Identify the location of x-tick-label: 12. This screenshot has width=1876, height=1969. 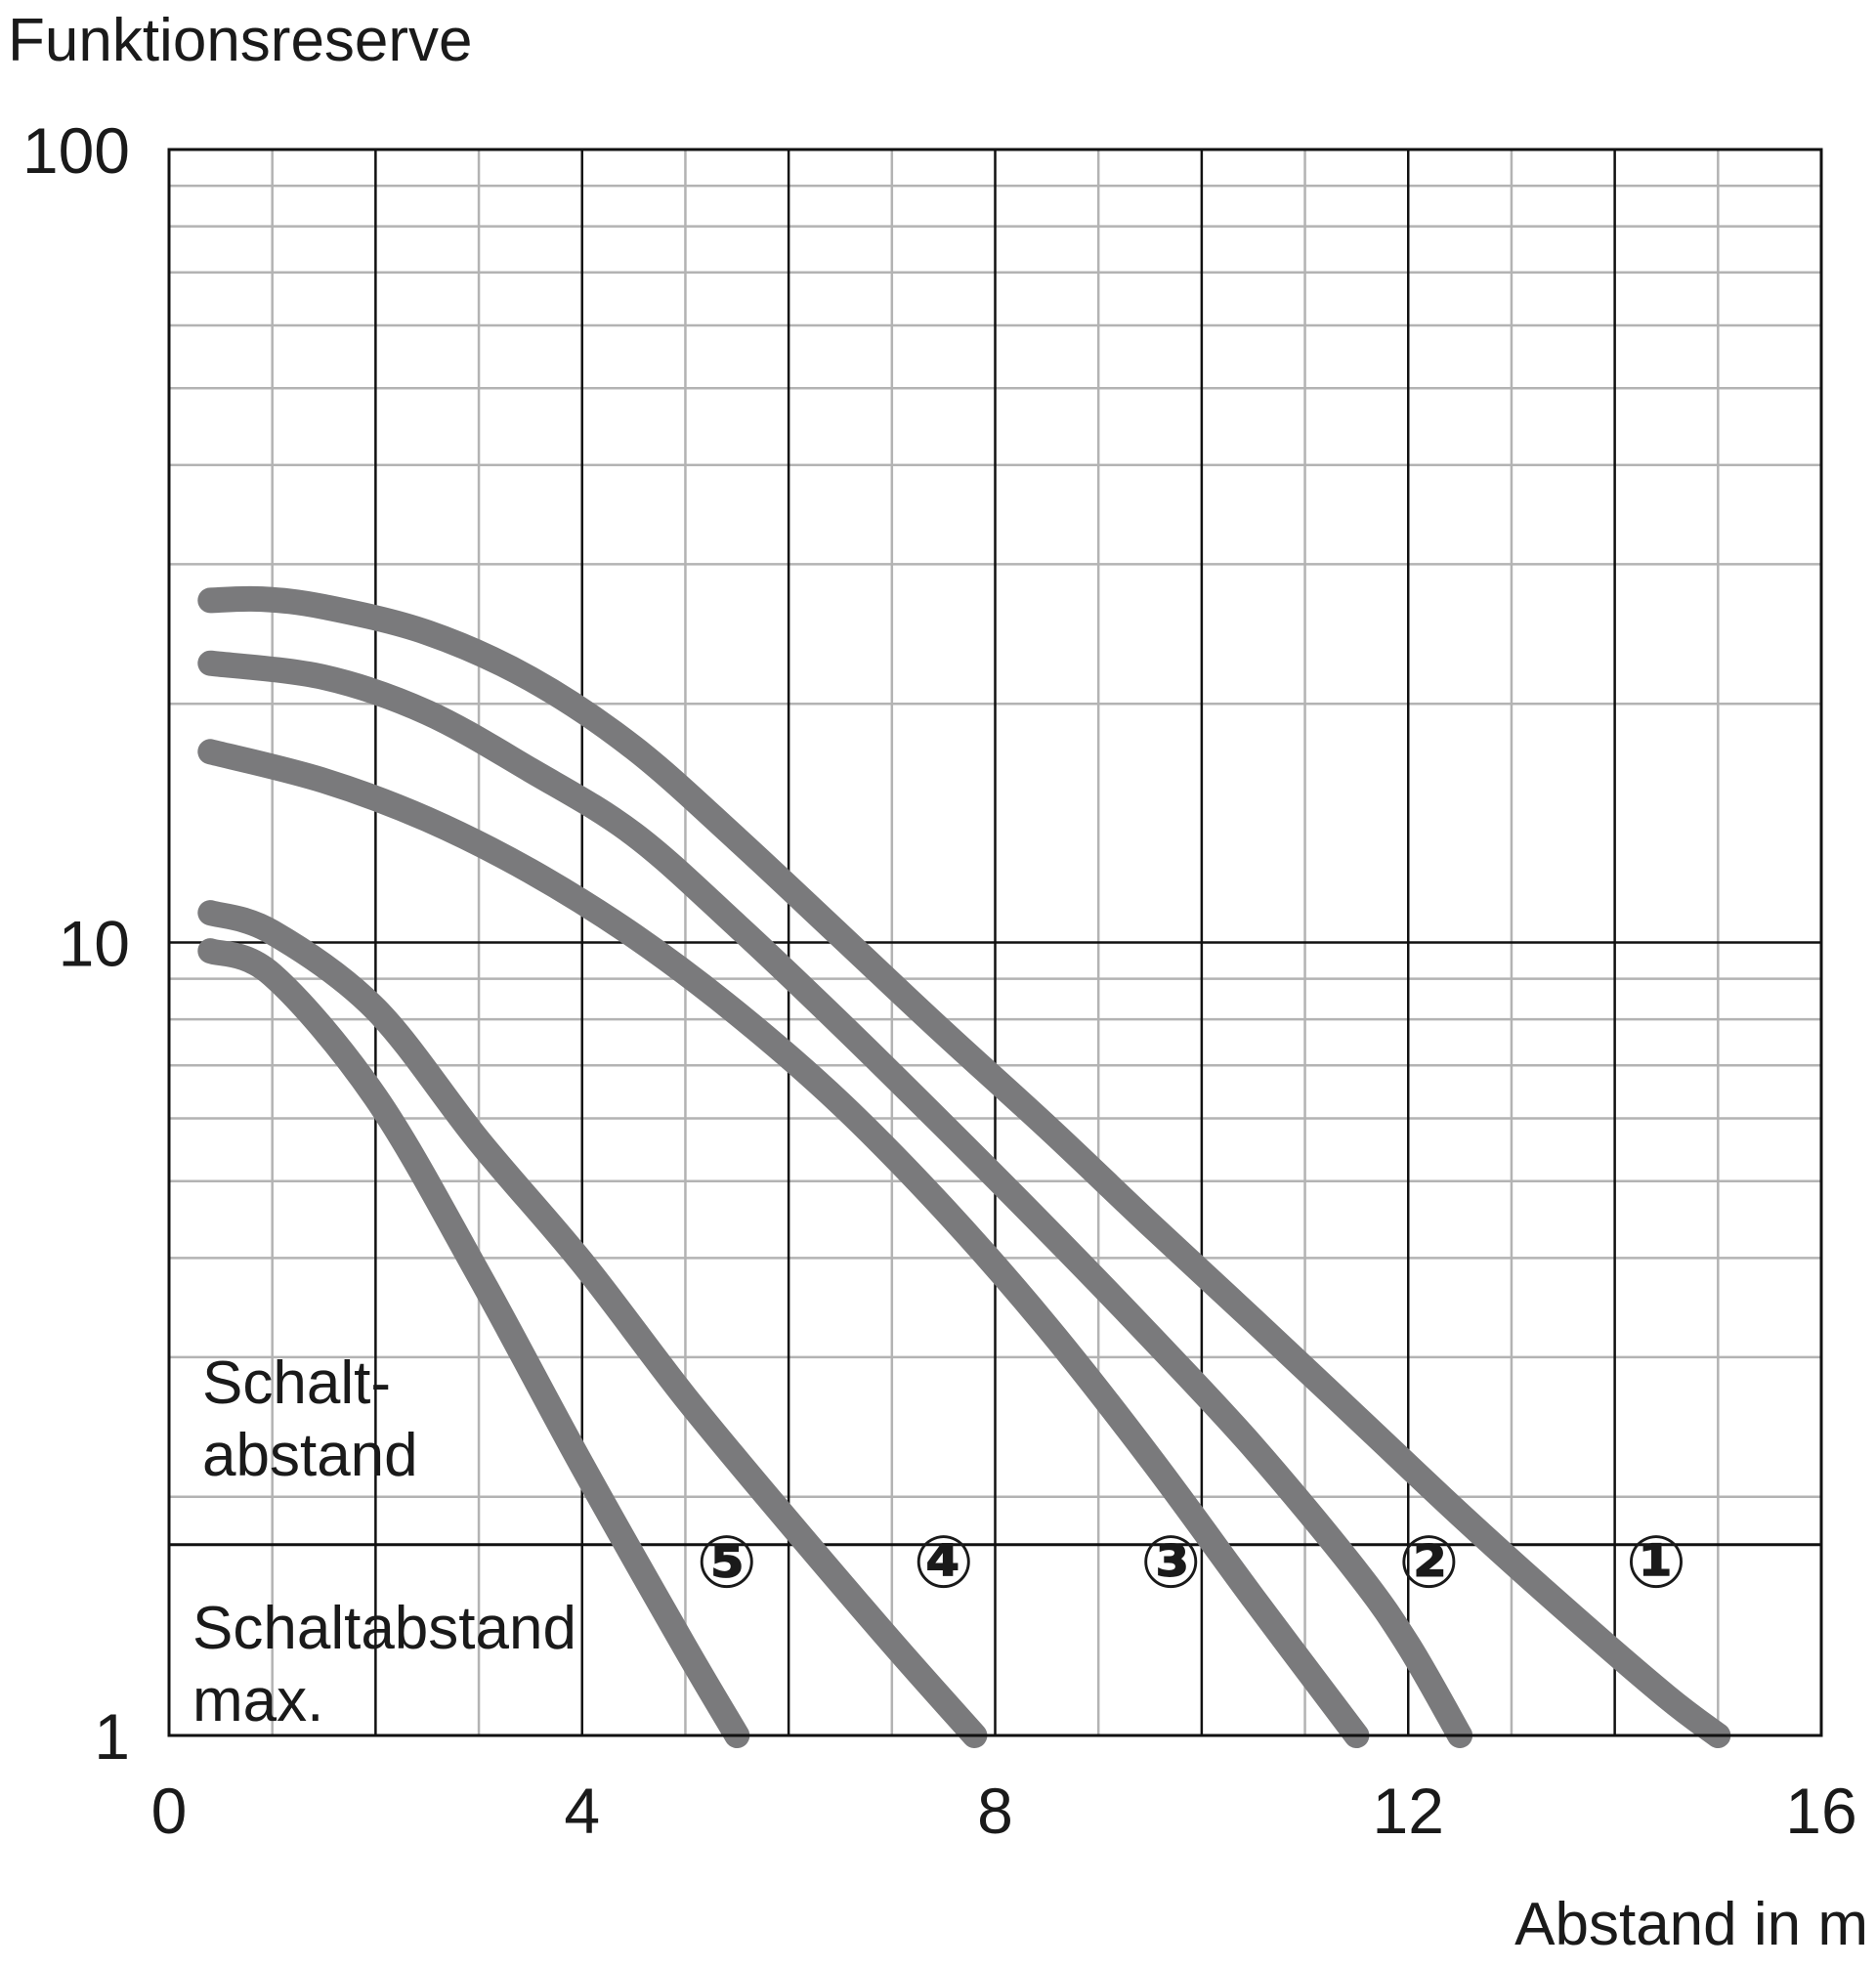
(1408, 1811).